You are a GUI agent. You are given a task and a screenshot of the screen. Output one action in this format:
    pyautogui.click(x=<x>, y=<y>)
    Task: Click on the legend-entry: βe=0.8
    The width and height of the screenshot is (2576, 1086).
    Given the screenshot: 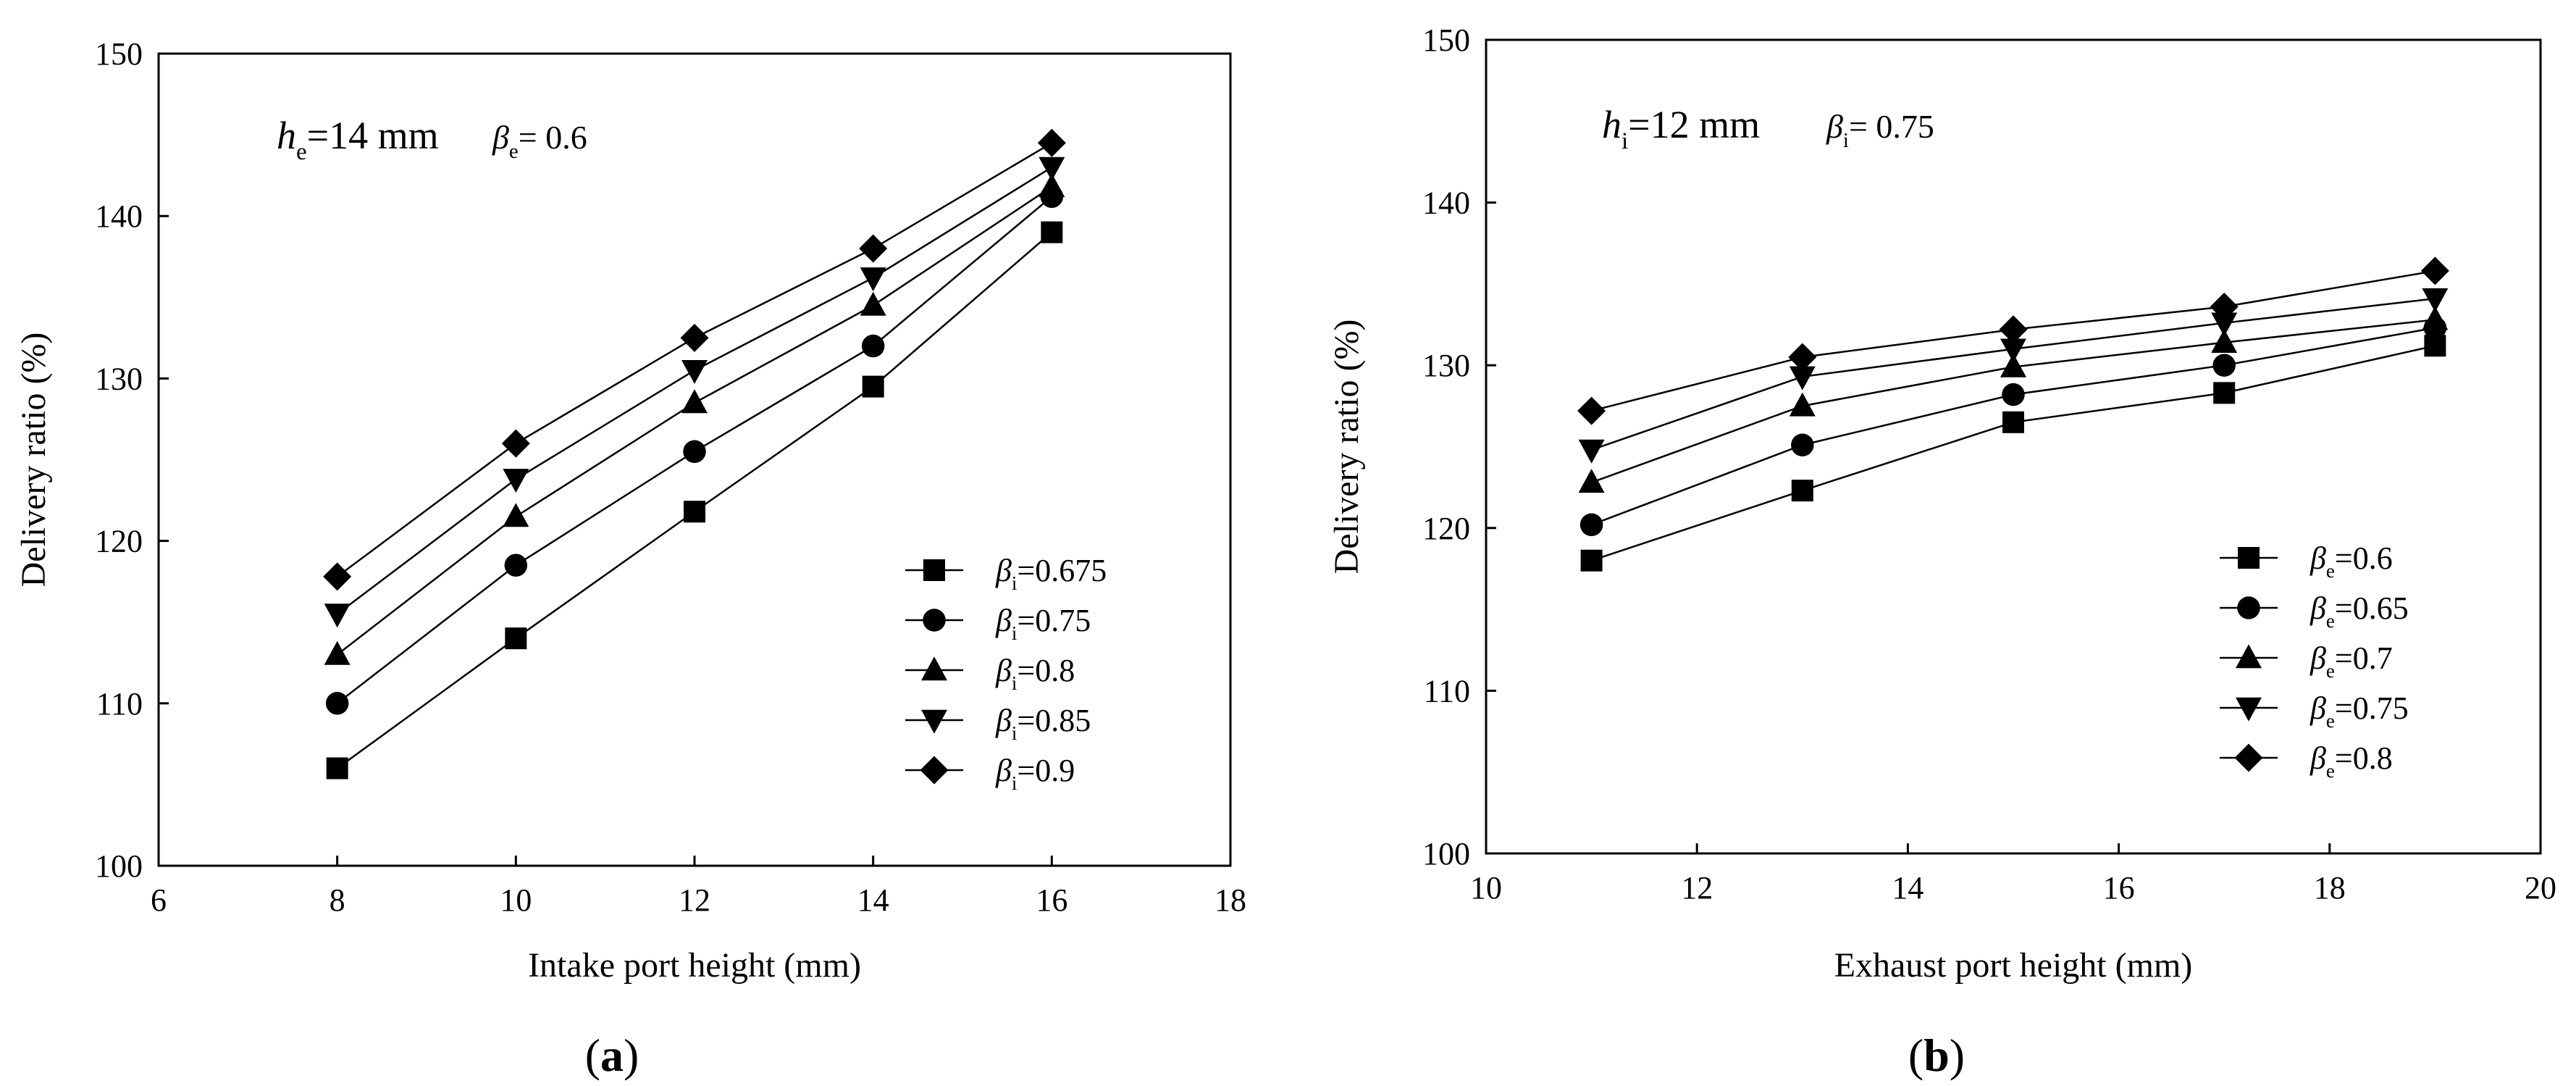 What is the action you would take?
    pyautogui.click(x=2351, y=761)
    